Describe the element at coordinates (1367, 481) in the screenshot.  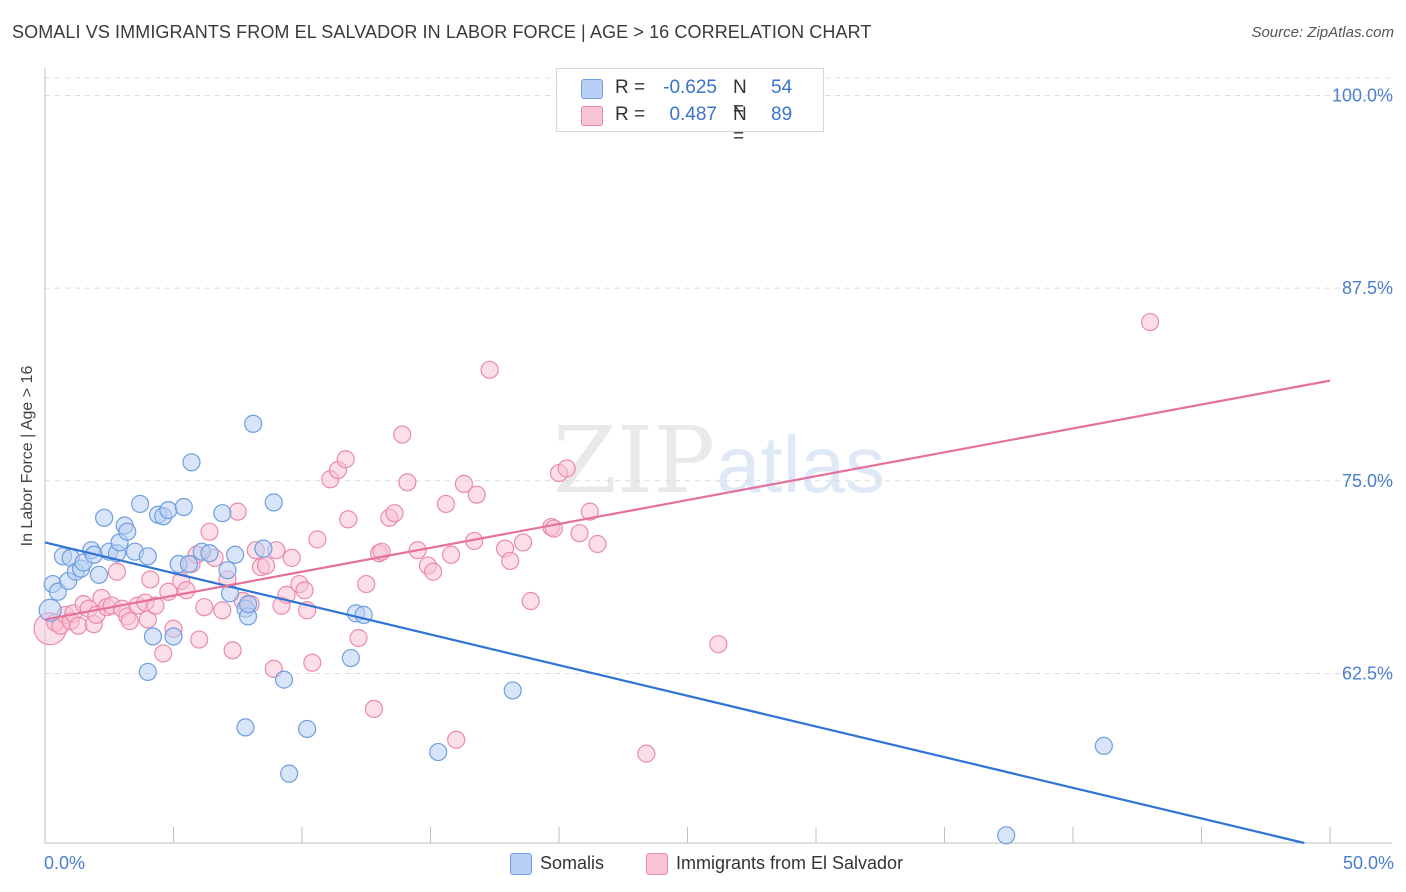
I see `y-tick-label: 75.0%` at that location.